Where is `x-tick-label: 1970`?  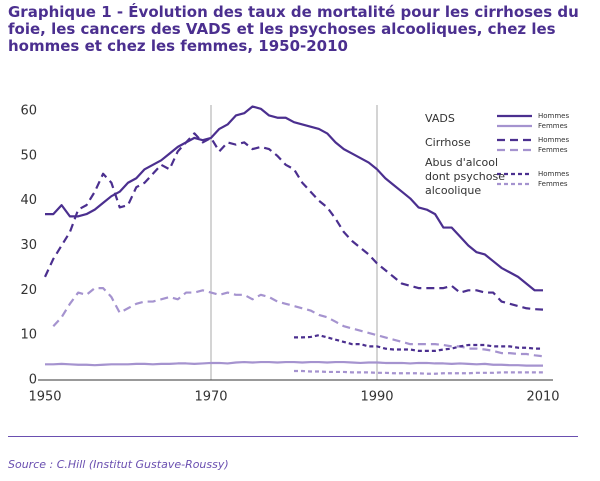 x-tick-label: 1970 is located at coordinates (210, 397).